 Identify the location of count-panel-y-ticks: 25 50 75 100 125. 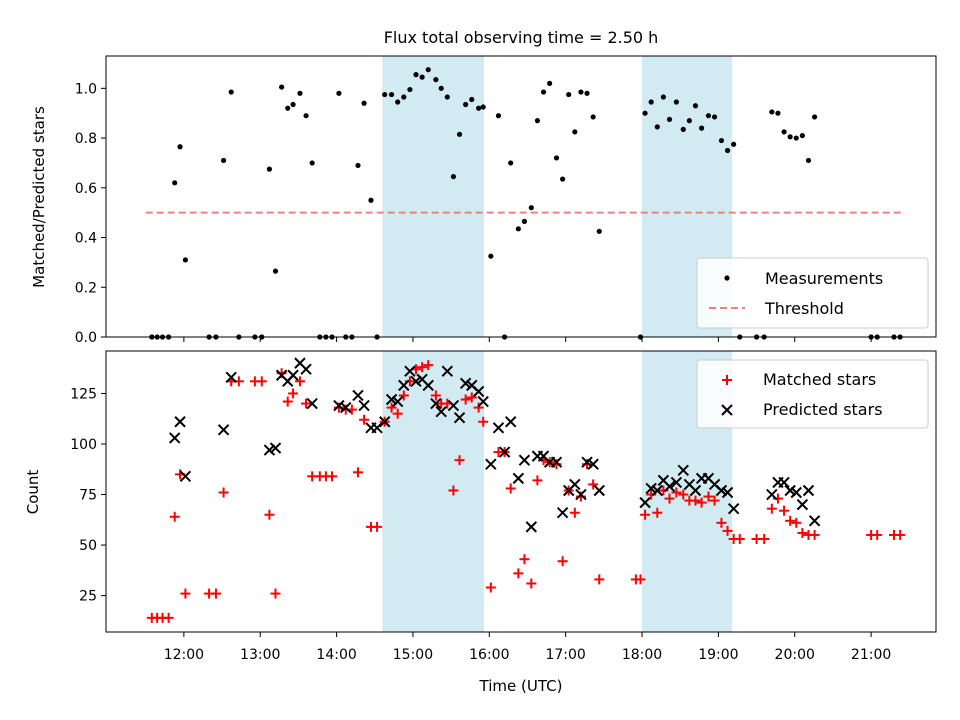
(88, 495).